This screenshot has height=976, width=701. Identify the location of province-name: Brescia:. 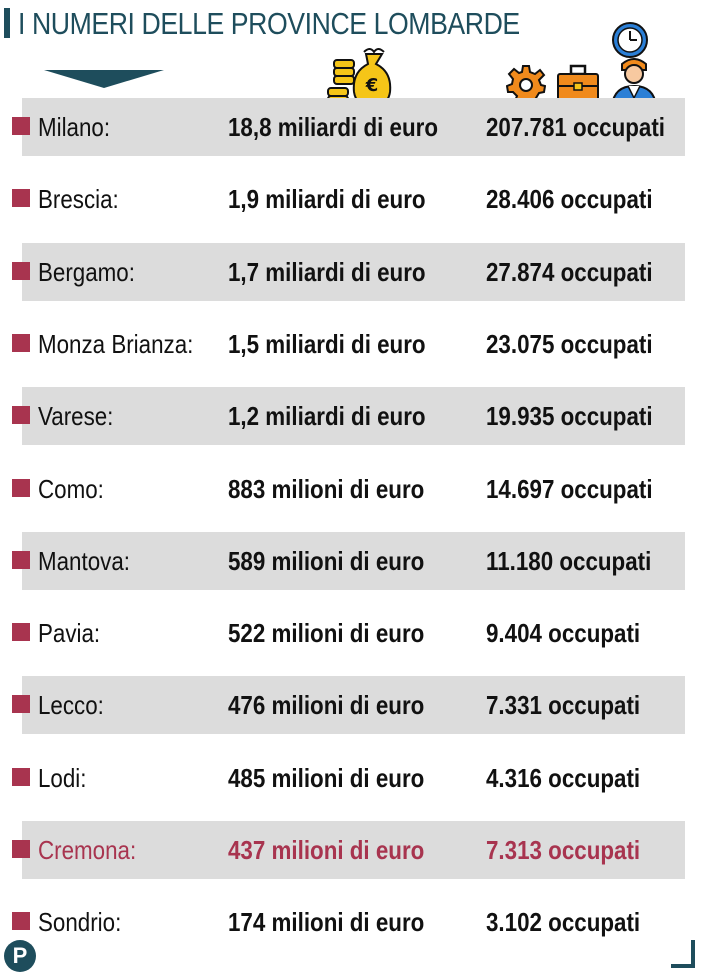
(78, 199).